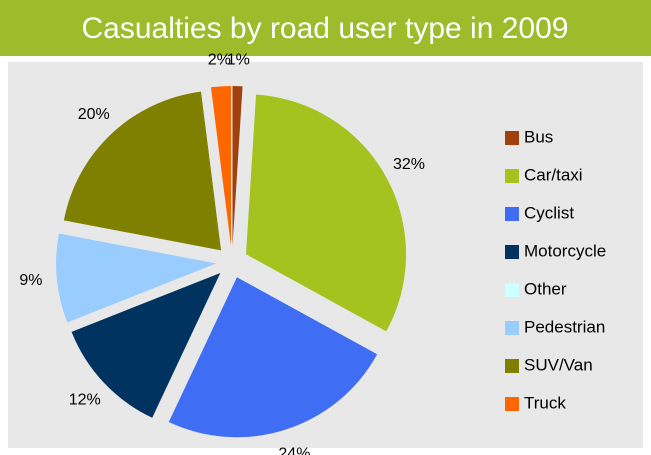  I want to click on data-label: 12%, so click(85, 399).